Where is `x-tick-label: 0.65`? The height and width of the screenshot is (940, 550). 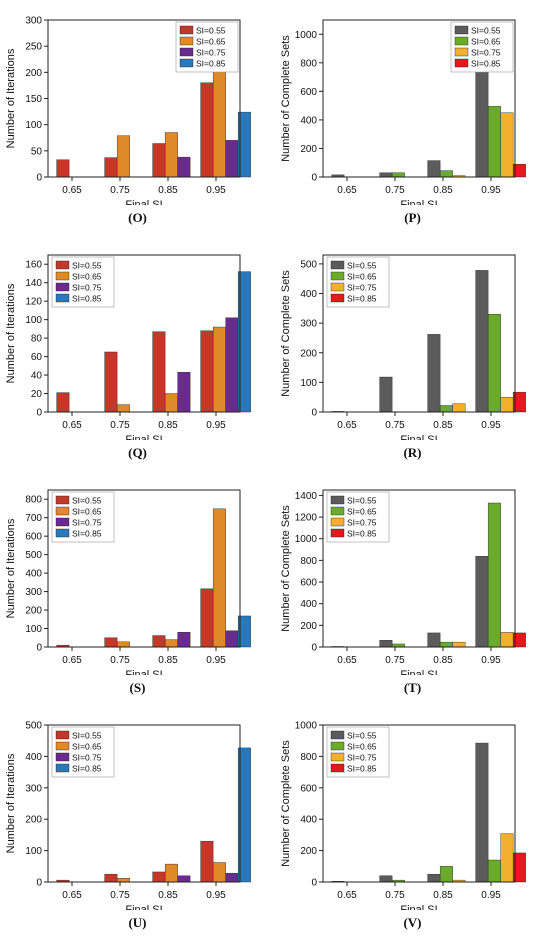
x-tick-label: 0.65 is located at coordinates (347, 660).